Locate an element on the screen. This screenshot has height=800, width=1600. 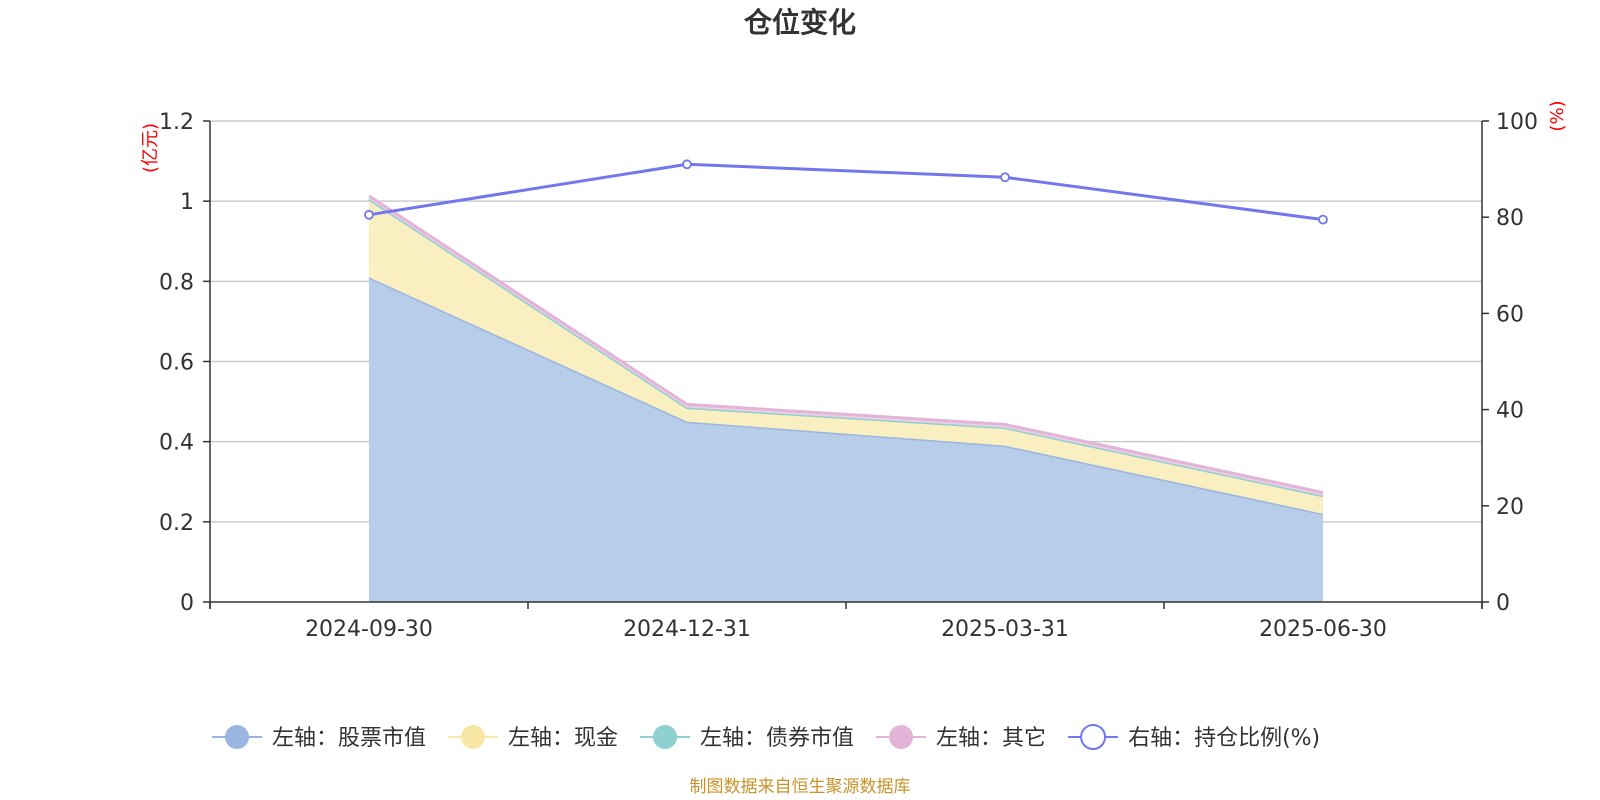
legend-label: 左轴：股票市值 is located at coordinates (349, 738).